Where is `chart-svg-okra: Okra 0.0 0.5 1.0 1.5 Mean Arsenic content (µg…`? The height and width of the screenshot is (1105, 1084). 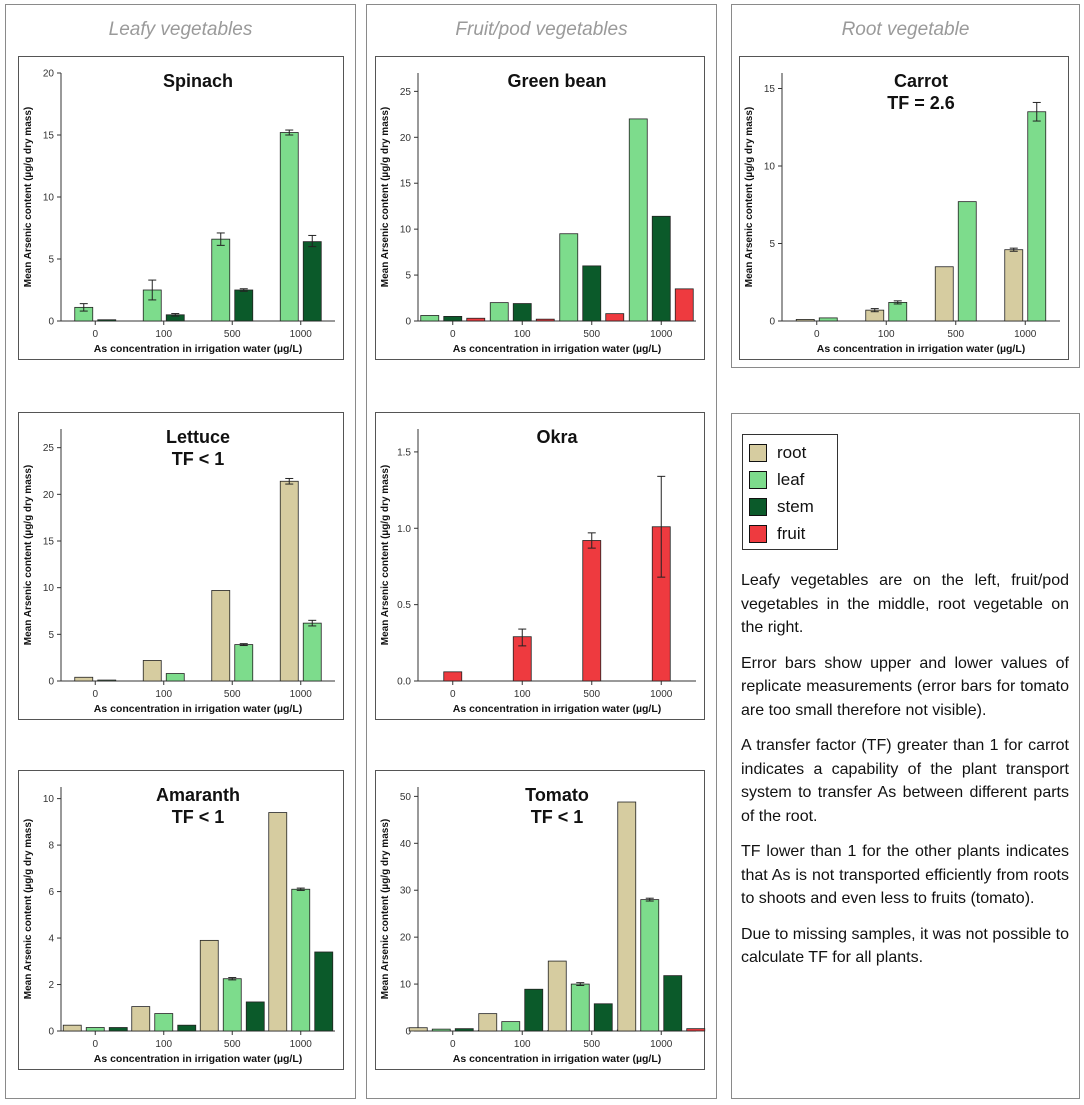
chart-svg-okra: Okra 0.0 0.5 1.0 1.5 Mean Arsenic content (µg… is located at coordinates (538, 571).